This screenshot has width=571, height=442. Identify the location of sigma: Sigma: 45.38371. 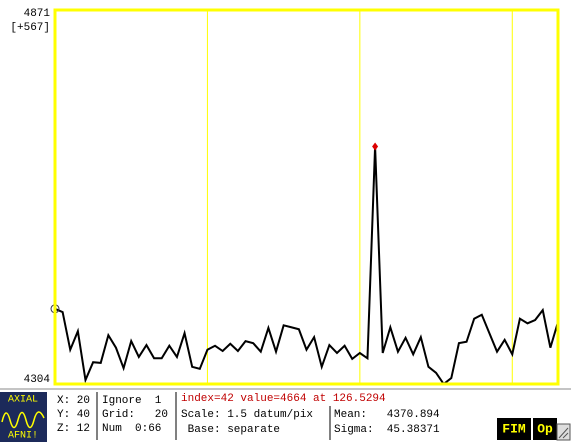
(387, 430).